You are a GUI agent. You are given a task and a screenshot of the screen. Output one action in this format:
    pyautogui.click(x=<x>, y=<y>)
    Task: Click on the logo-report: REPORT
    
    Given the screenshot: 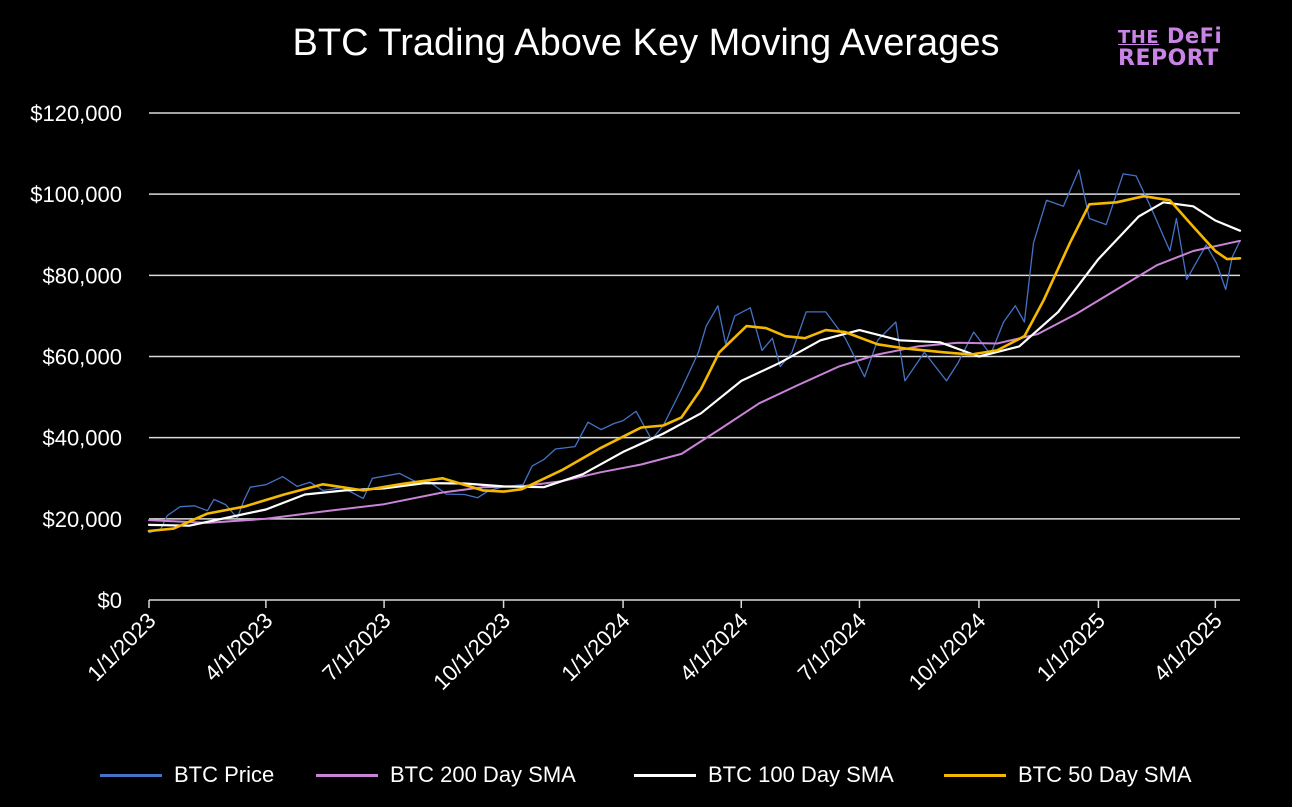 What is the action you would take?
    pyautogui.click(x=1168, y=58)
    